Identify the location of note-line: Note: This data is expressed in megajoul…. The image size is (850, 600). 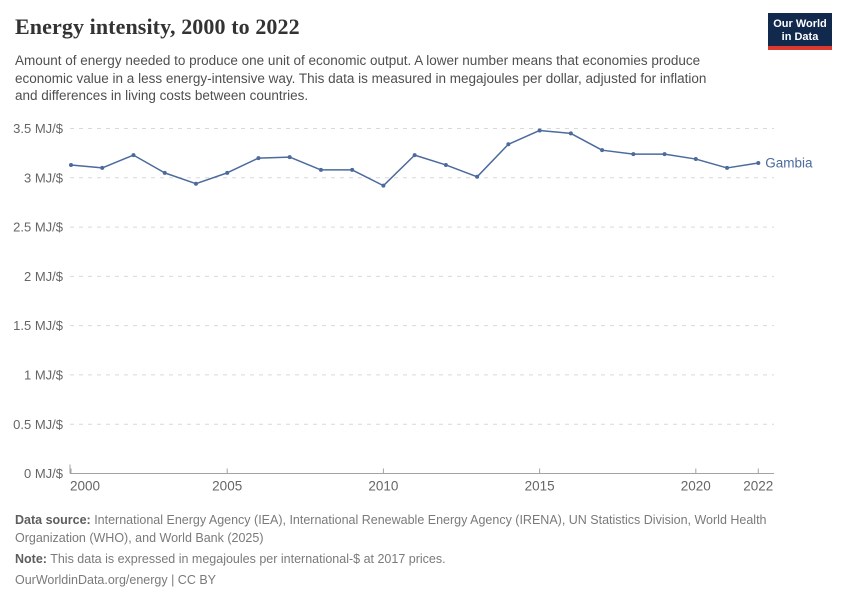
(411, 559).